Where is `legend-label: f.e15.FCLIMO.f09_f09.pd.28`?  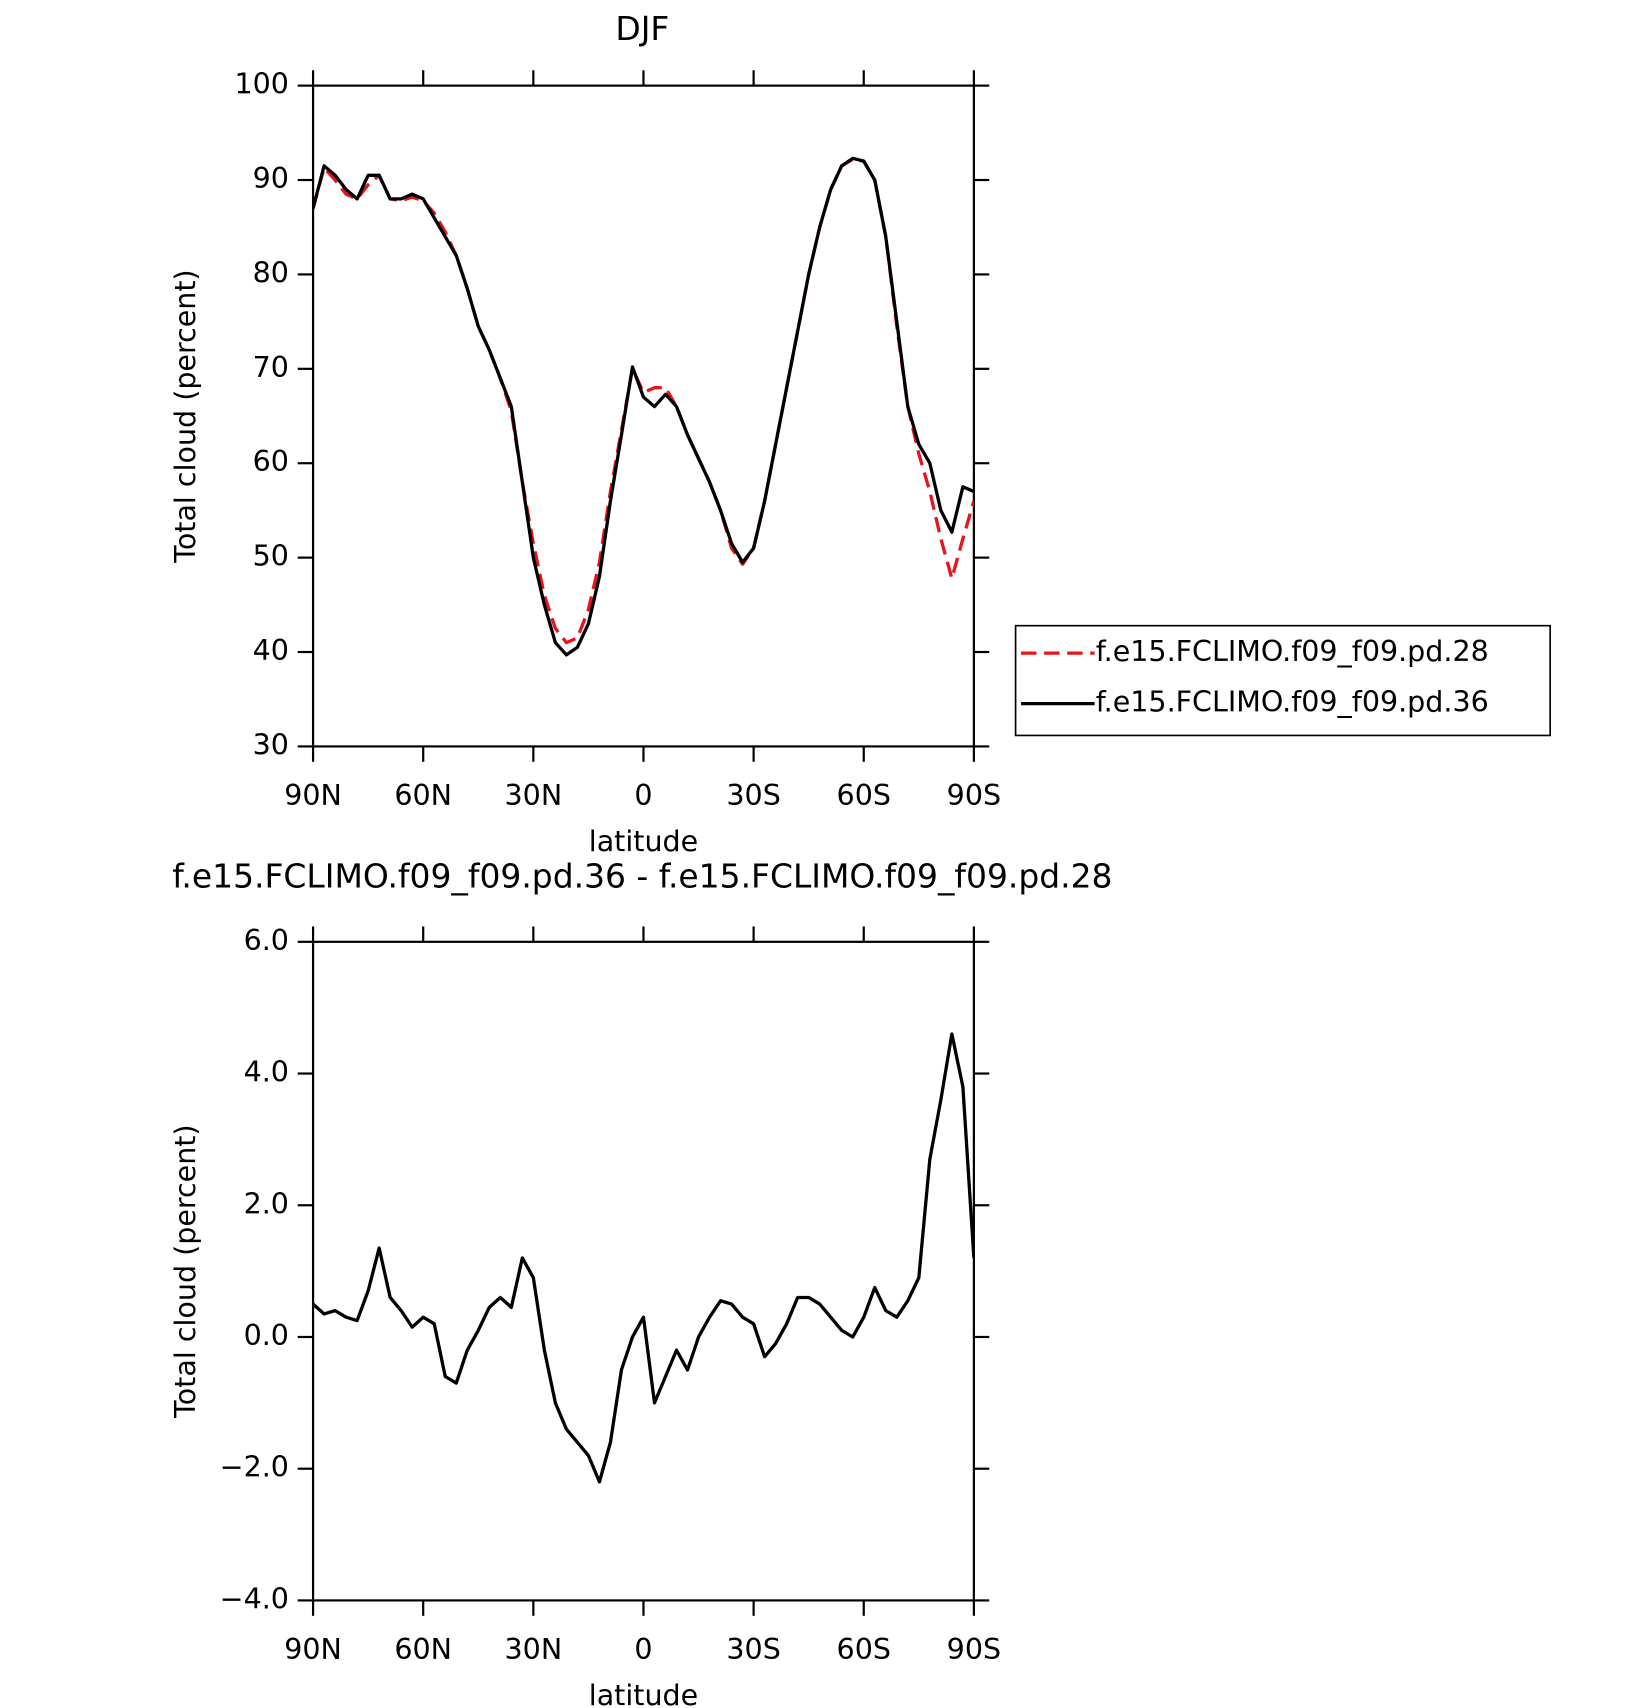
legend-label: f.e15.FCLIMO.f09_f09.pd.28 is located at coordinates (1292, 651).